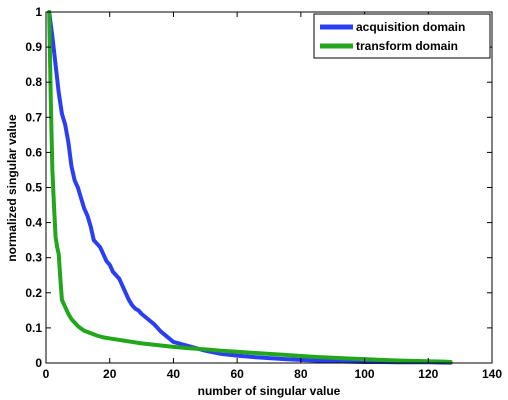 This screenshot has height=400, width=508. What do you see at coordinates (174, 374) in the screenshot?
I see `x-tick-label: 40` at bounding box center [174, 374].